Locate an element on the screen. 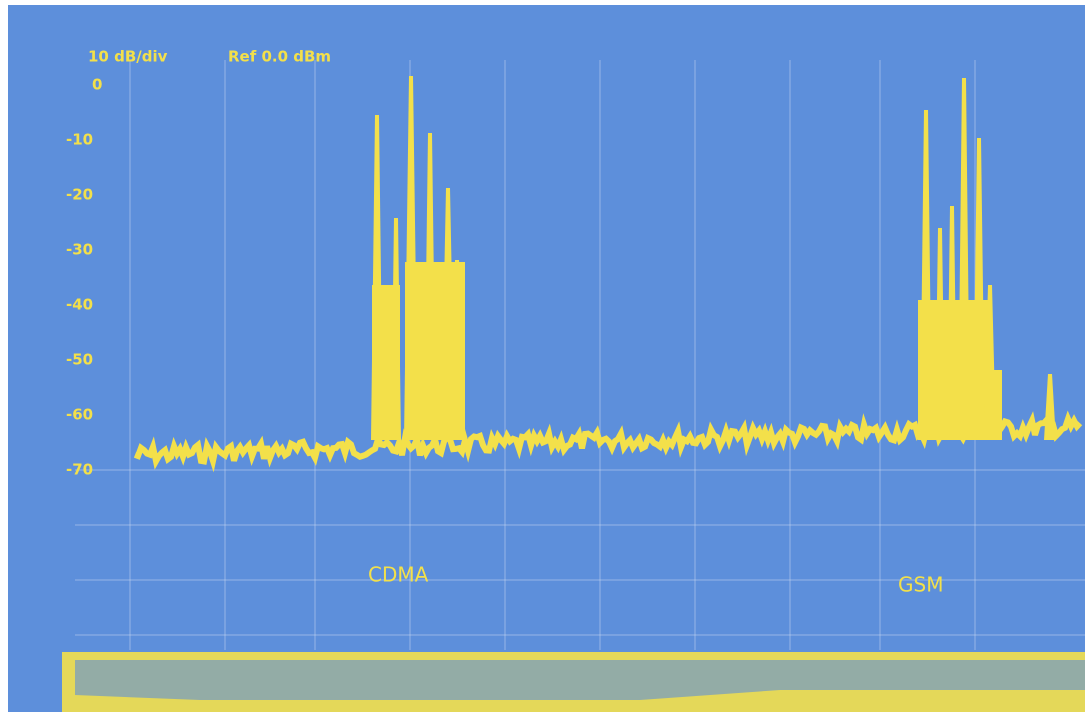  reference-text: Ref 0.0 dBm is located at coordinates (279, 57).